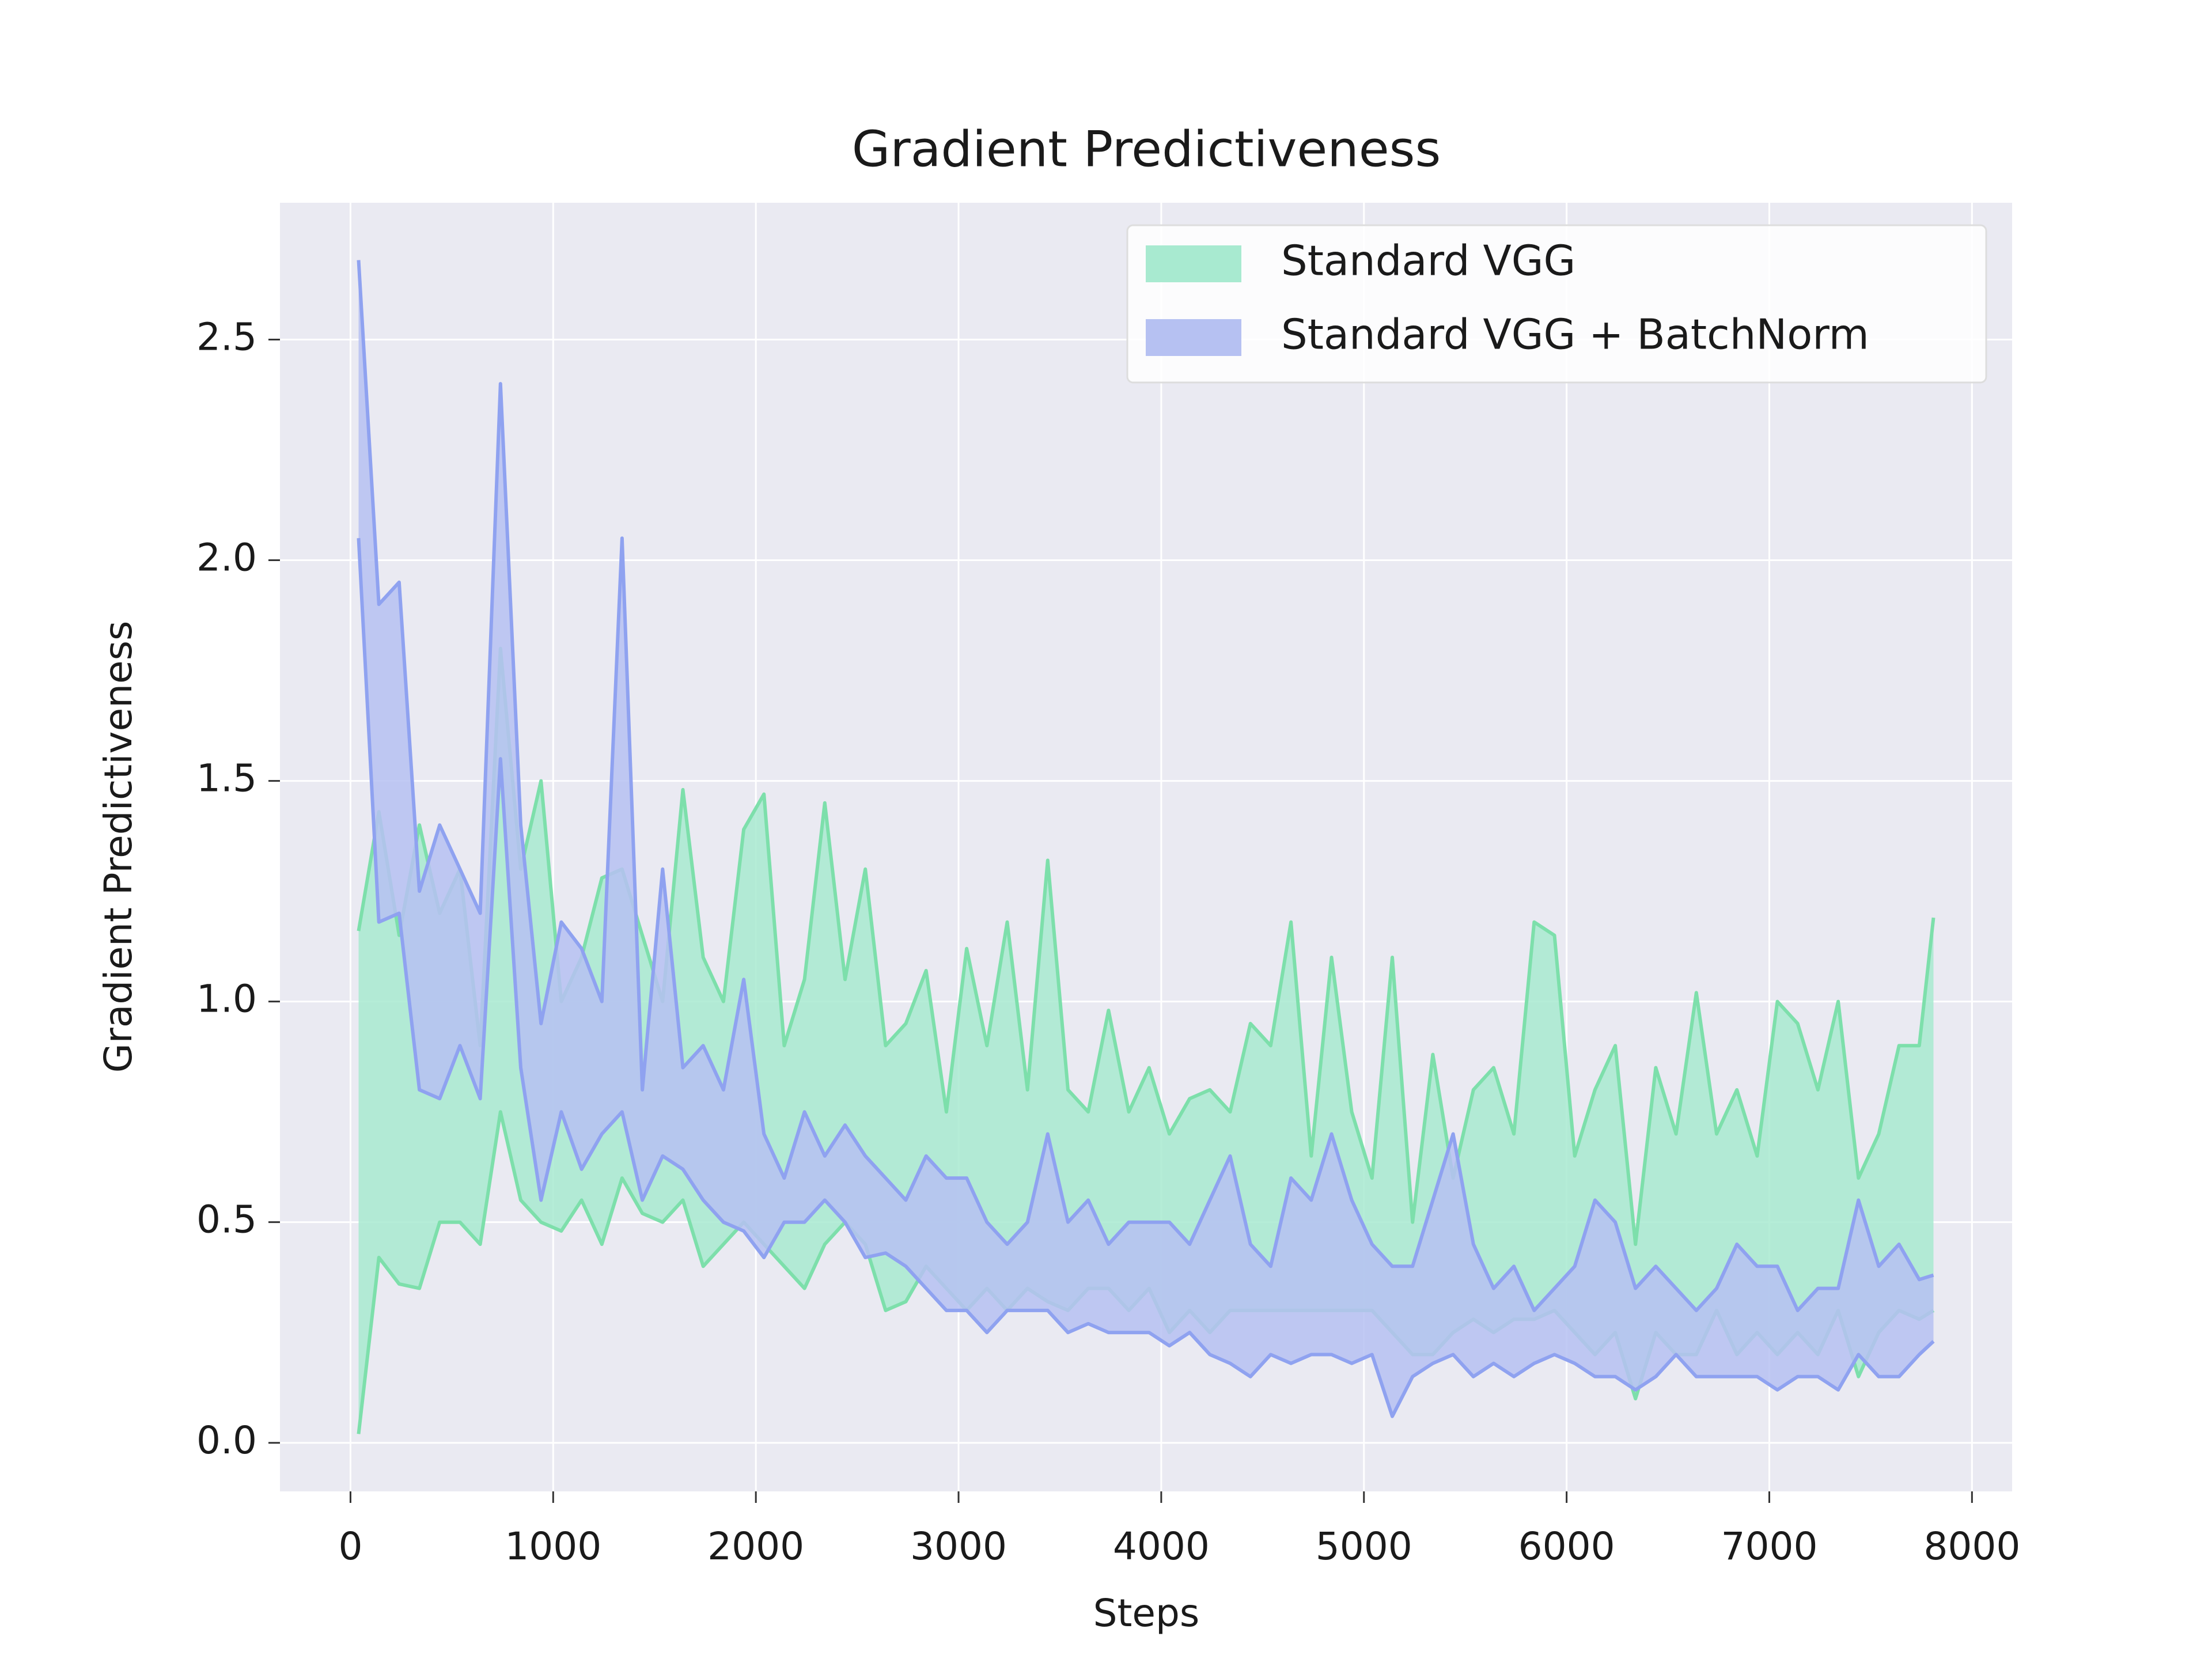 The image size is (2212, 1659). I want to click on chart-title: Gradient Predictiveness, so click(1146, 149).